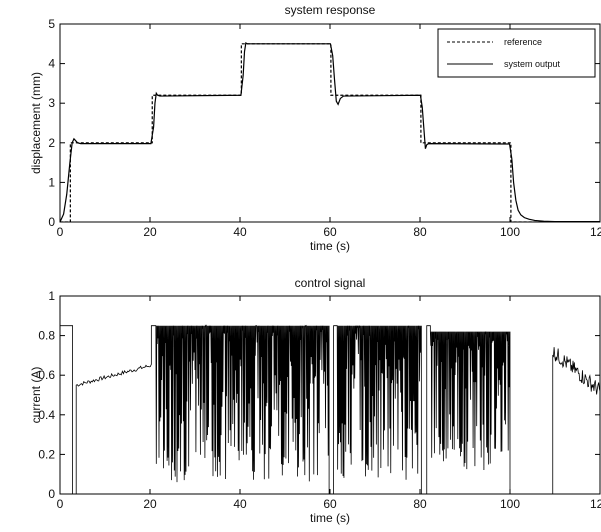  Describe the element at coordinates (60, 232) in the screenshot. I see `plot1-xtick-label: 0` at that location.